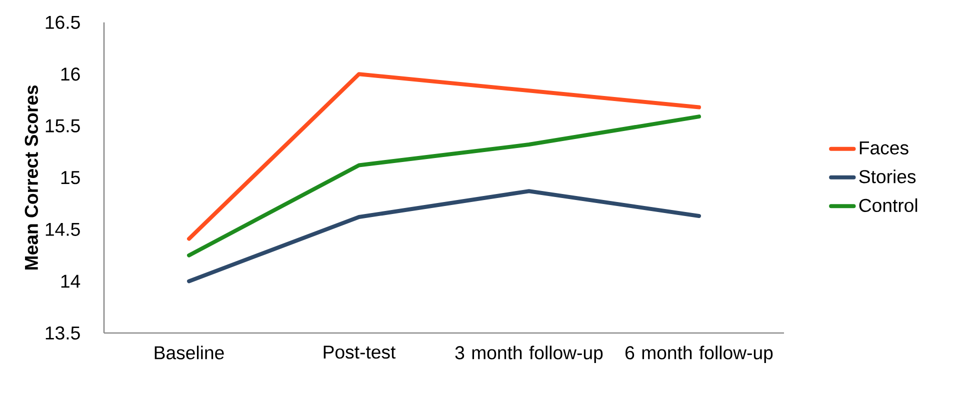  I want to click on legend-label: Stories, so click(887, 177).